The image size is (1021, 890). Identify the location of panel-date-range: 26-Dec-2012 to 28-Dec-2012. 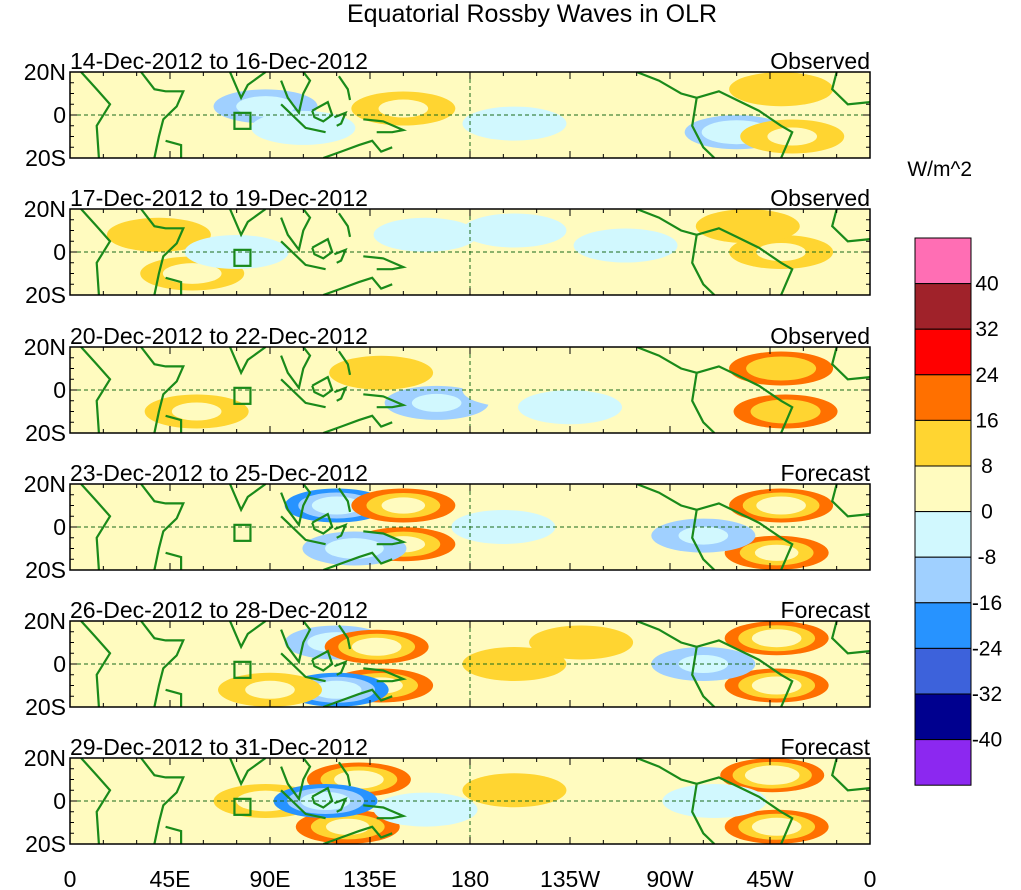
(219, 610).